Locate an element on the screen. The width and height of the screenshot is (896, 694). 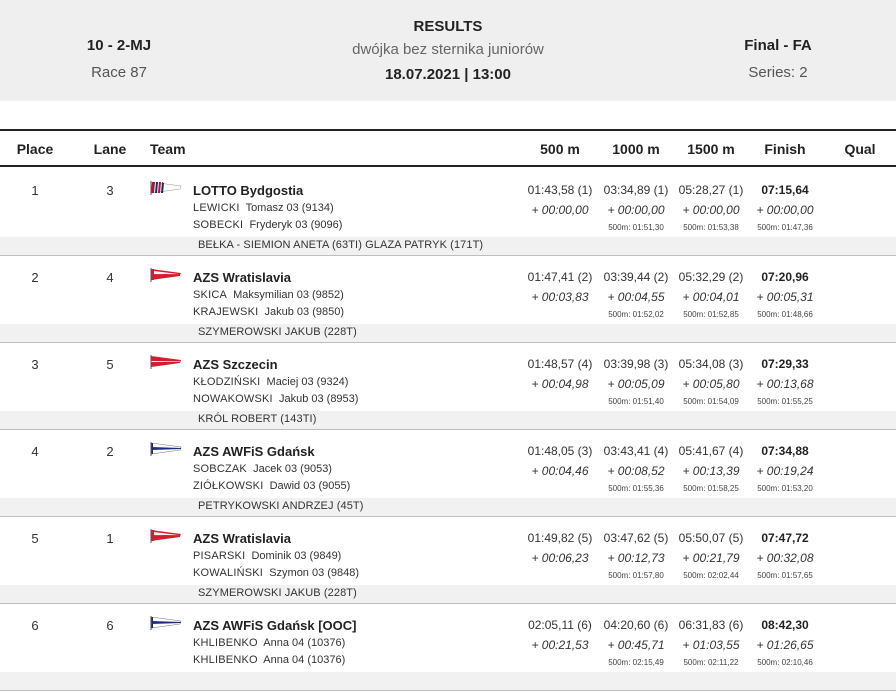
rower-1: PISARSKI Dominik 03 (9849) is located at coordinates (267, 556).